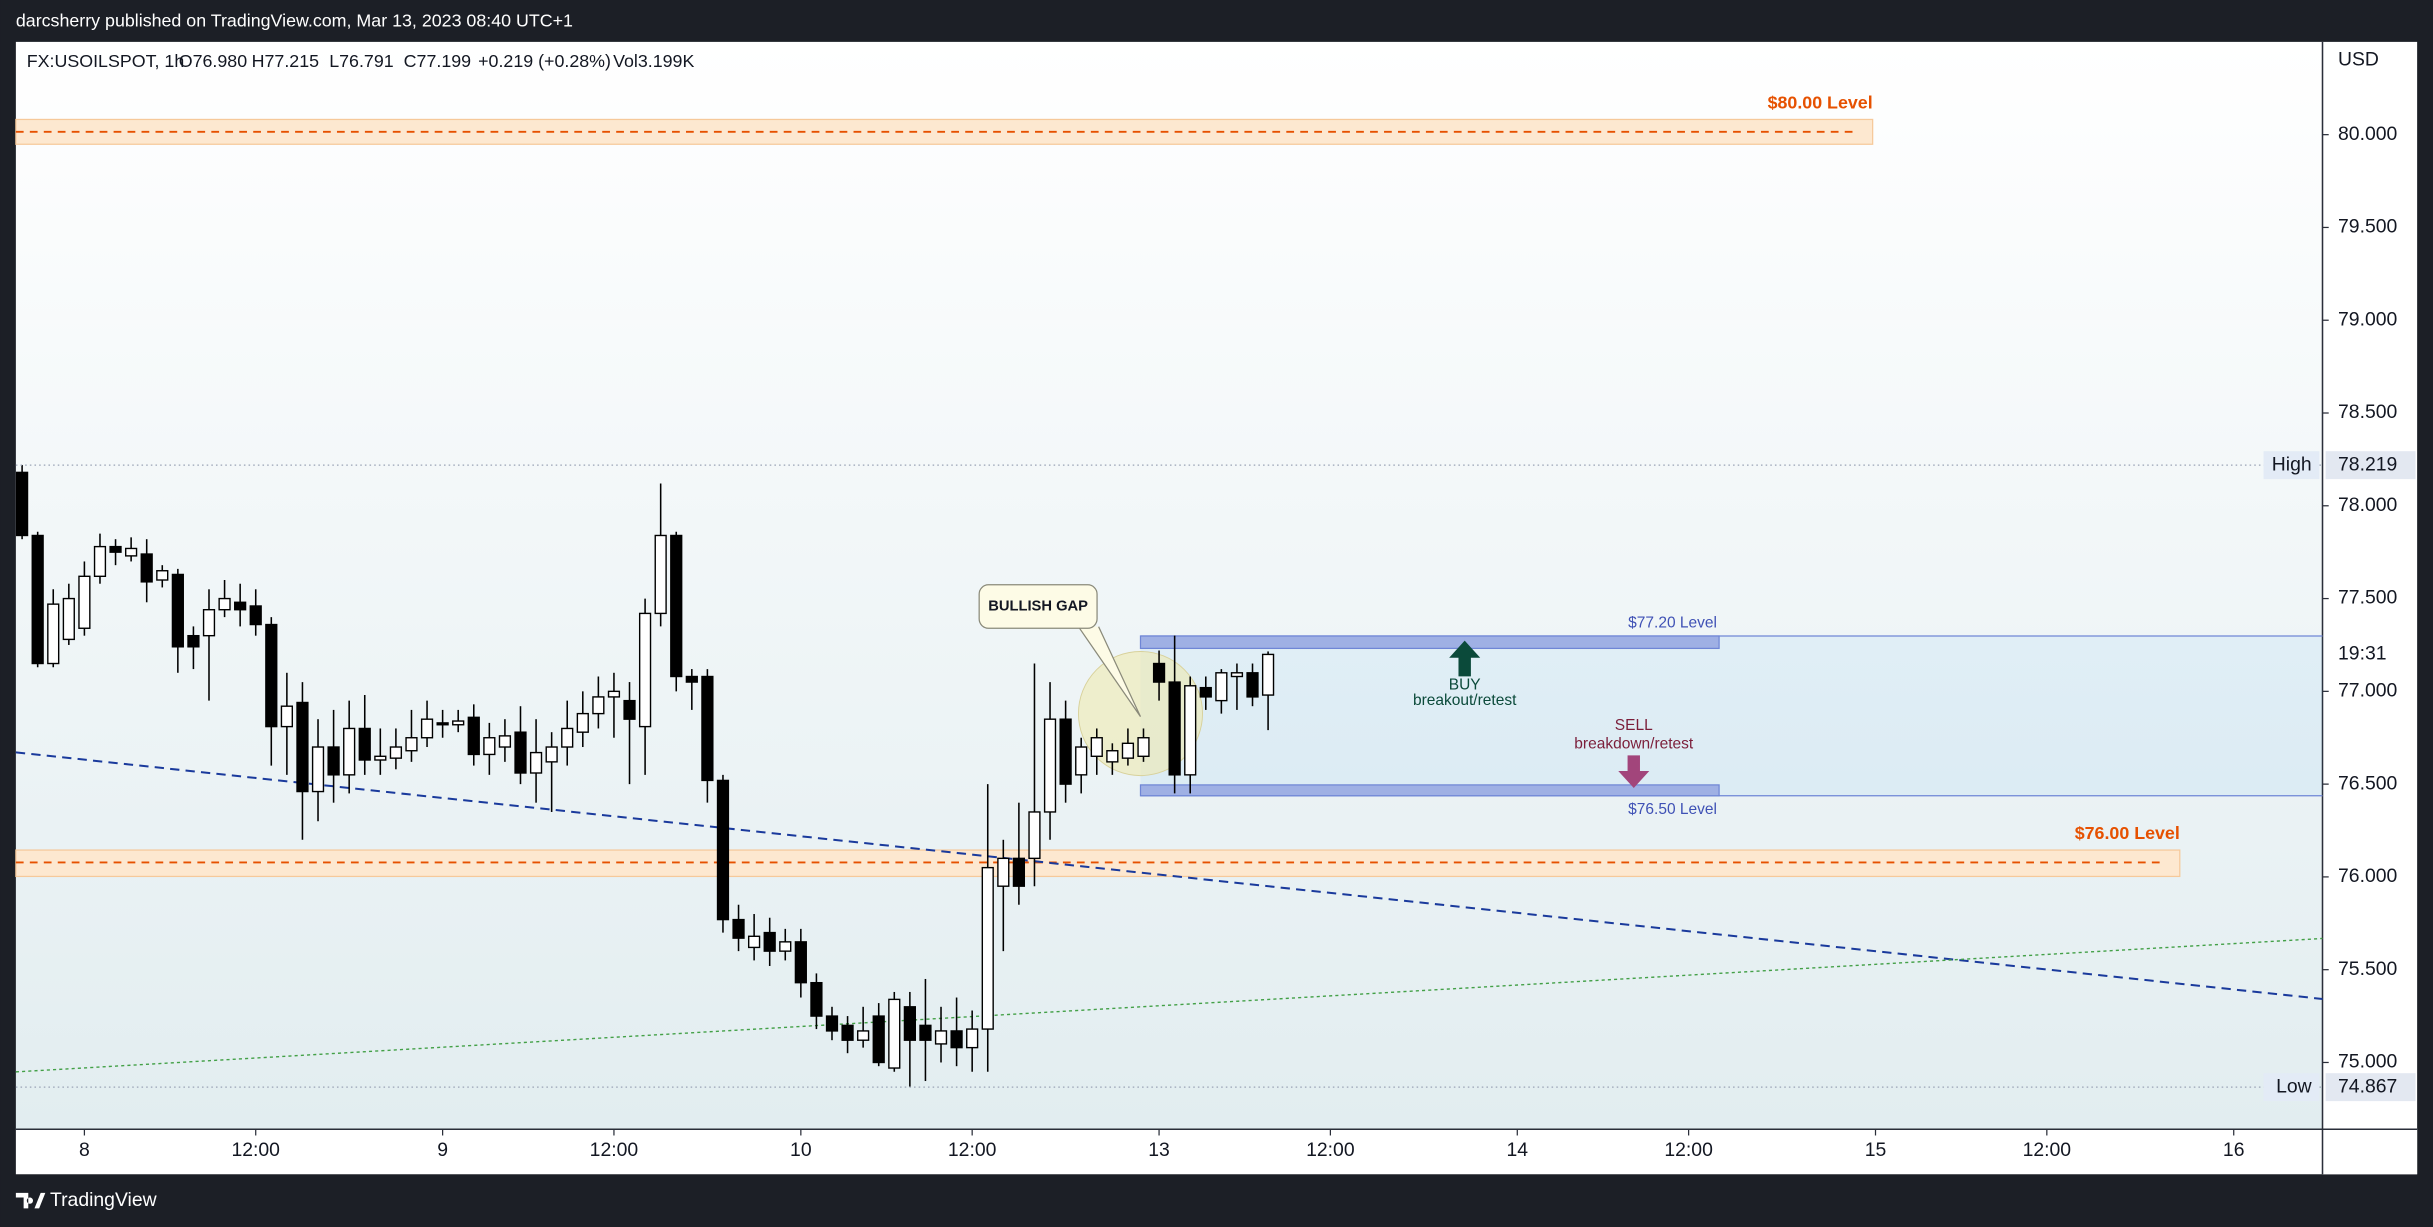 The height and width of the screenshot is (1227, 2433). What do you see at coordinates (1159, 1150) in the screenshot?
I see `x-tick-label: 13` at bounding box center [1159, 1150].